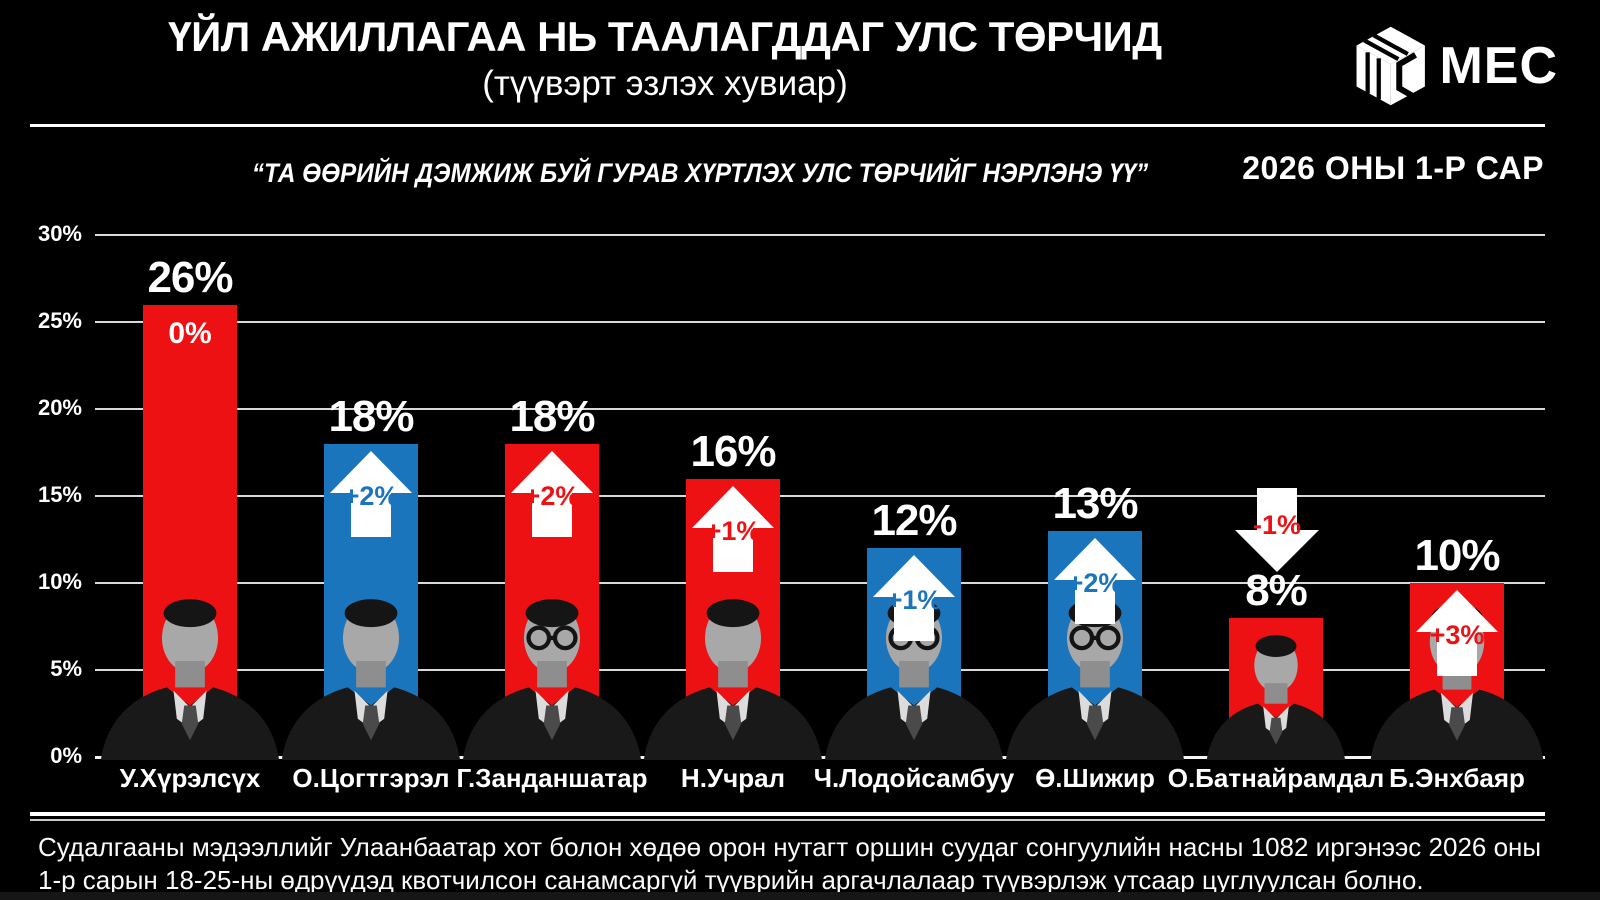 The image size is (1600, 900). I want to click on y-axis-label-20: 20%, so click(59, 407).